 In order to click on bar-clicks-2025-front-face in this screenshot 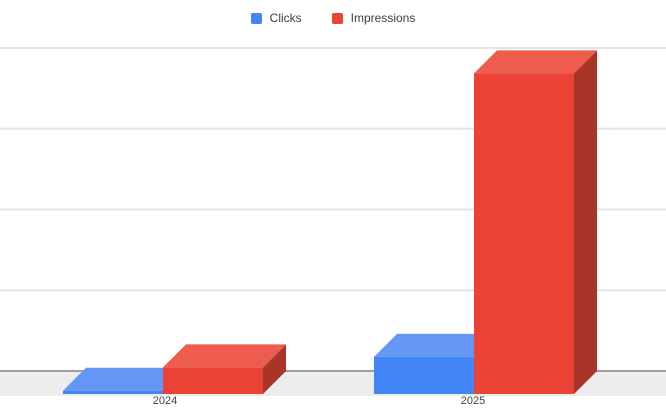, I will do `click(424, 375)`.